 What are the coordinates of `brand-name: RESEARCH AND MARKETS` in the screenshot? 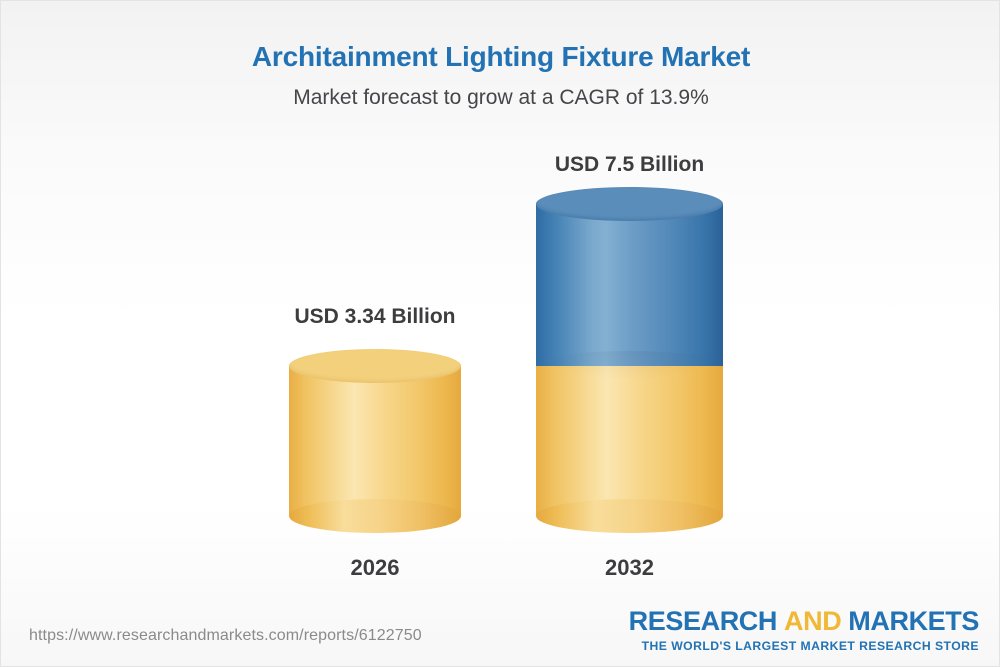 It's located at (804, 620).